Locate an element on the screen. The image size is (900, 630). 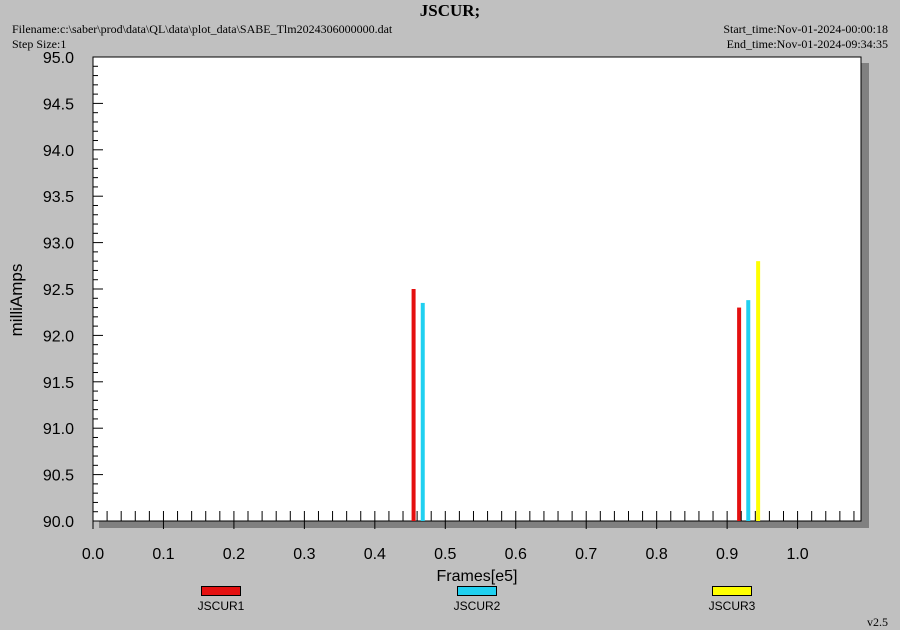
x-tick-label: 0.3 is located at coordinates (304, 554).